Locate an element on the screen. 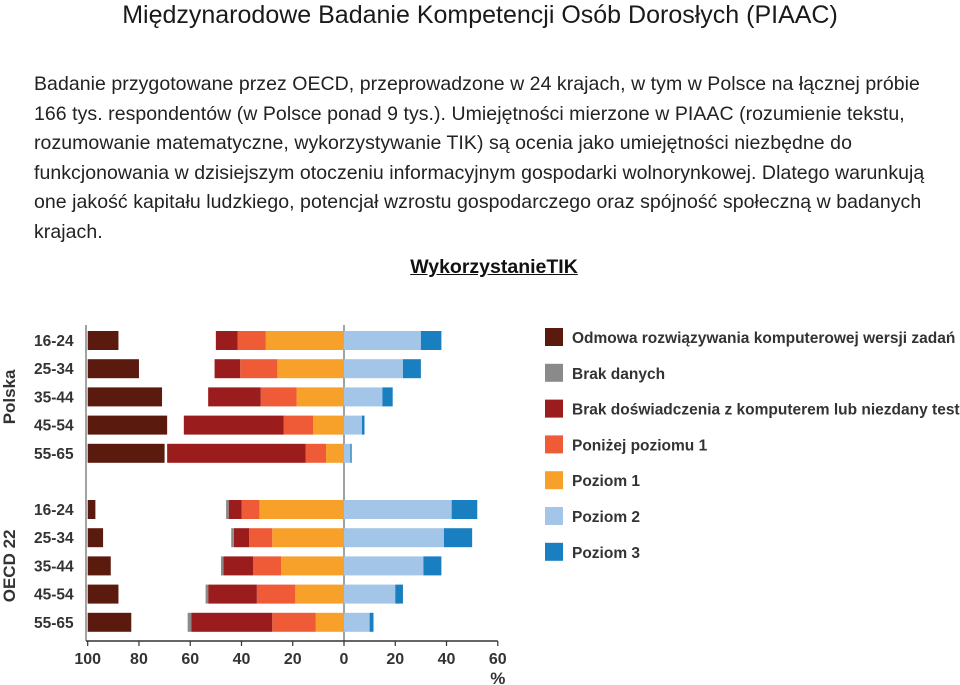 Image resolution: width=960 pixels, height=685 pixels. legend-label-brak_danych: Brak danych is located at coordinates (618, 374).